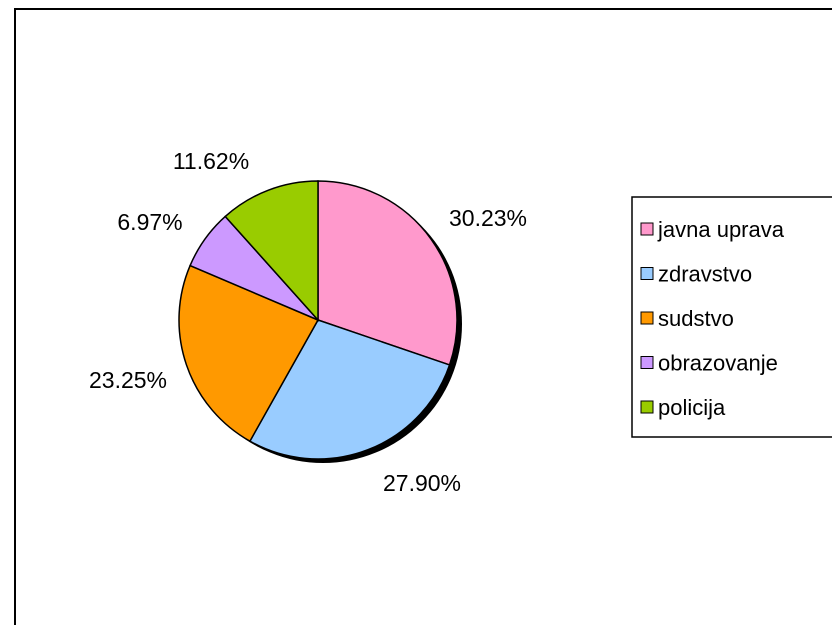 The image size is (832, 625). Describe the element at coordinates (705, 274) in the screenshot. I see `legend-label-zdravstvo: zdravstvo` at that location.